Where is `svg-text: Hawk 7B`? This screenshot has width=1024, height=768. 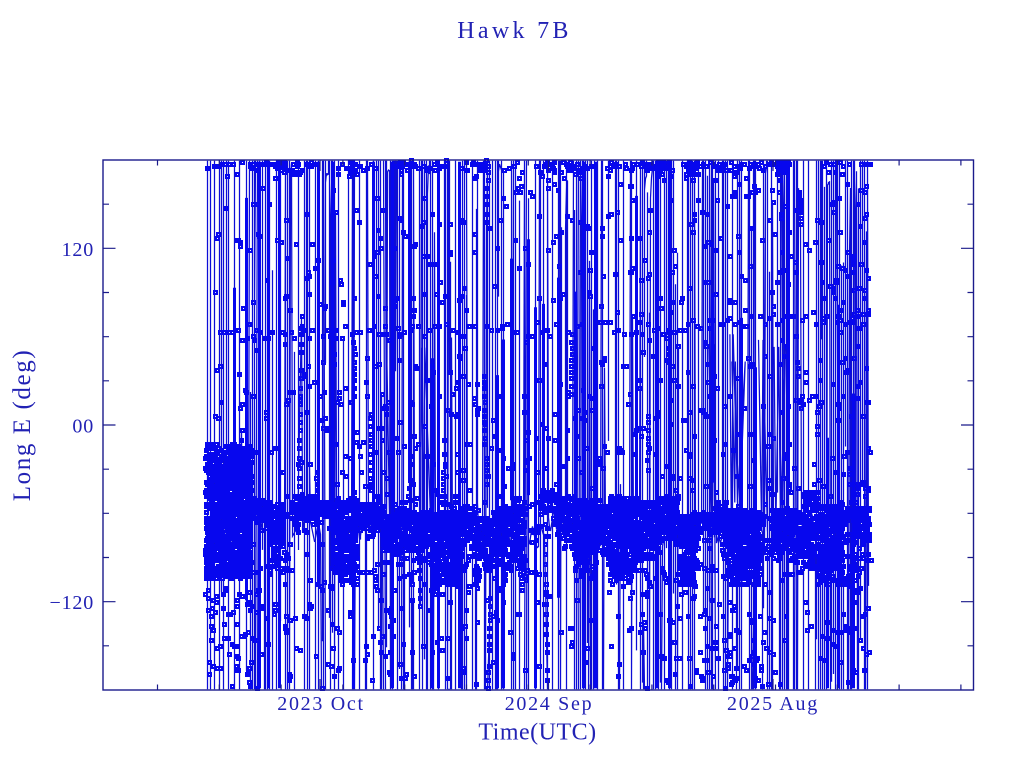 svg-text: Hawk 7B is located at coordinates (514, 31).